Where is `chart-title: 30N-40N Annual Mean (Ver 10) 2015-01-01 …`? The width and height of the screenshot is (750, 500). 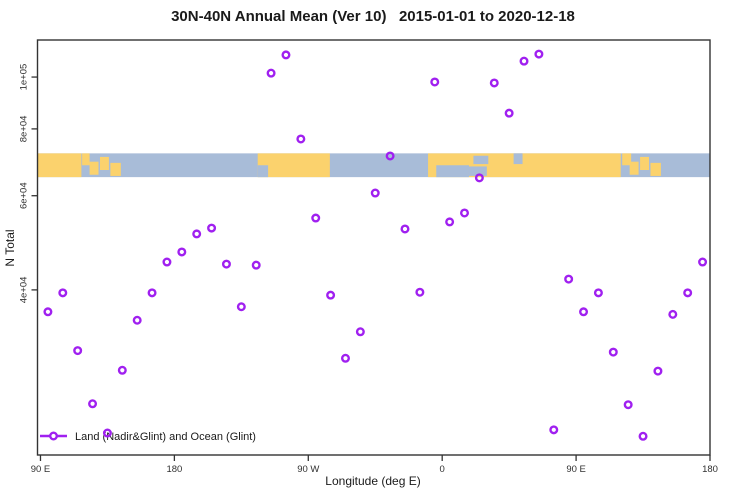 chart-title: 30N-40N Annual Mean (Ver 10) 2015-01-01 … is located at coordinates (373, 16).